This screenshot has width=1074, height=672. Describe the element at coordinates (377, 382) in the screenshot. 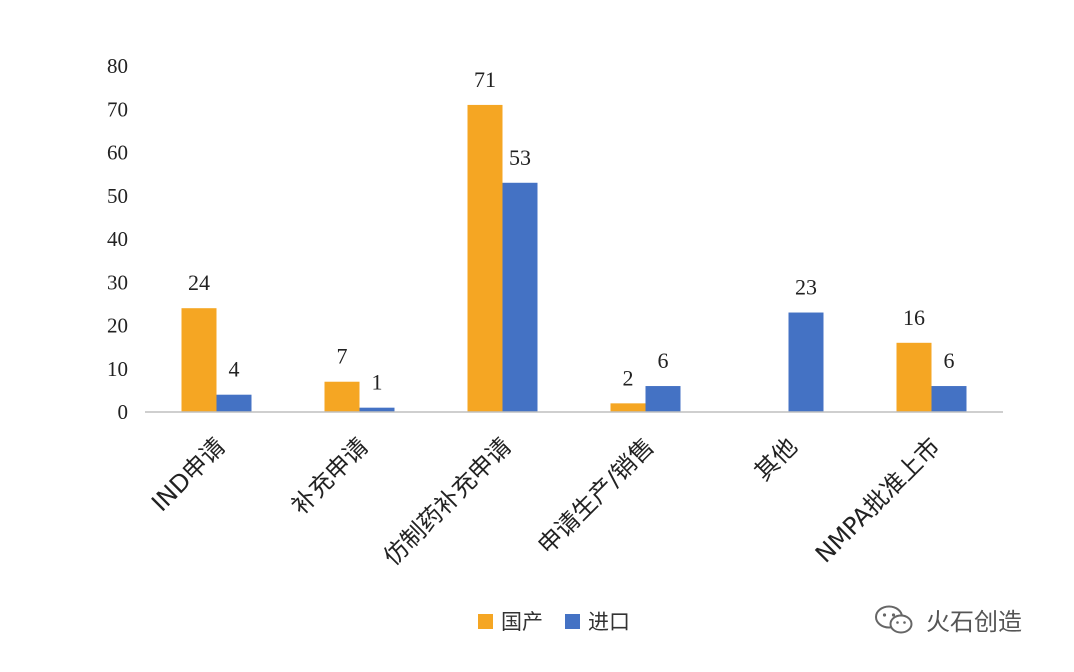

I see `data-label-import: 1` at that location.